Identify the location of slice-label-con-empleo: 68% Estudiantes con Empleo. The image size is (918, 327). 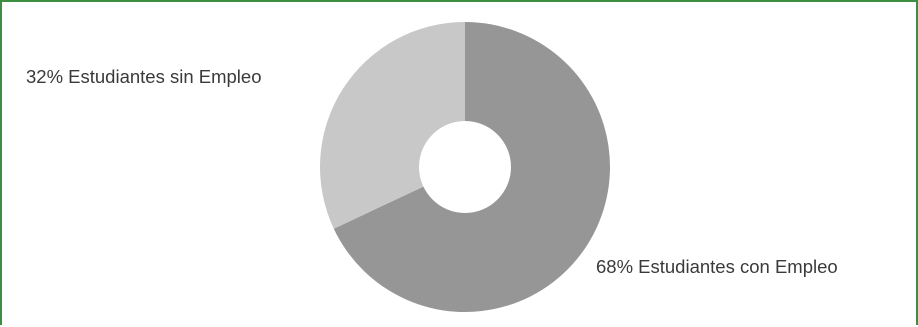
(717, 266).